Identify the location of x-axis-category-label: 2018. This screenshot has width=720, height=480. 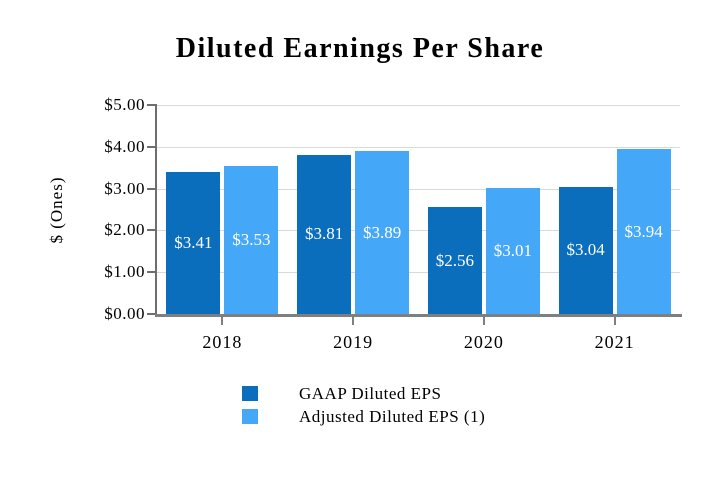
(222, 342).